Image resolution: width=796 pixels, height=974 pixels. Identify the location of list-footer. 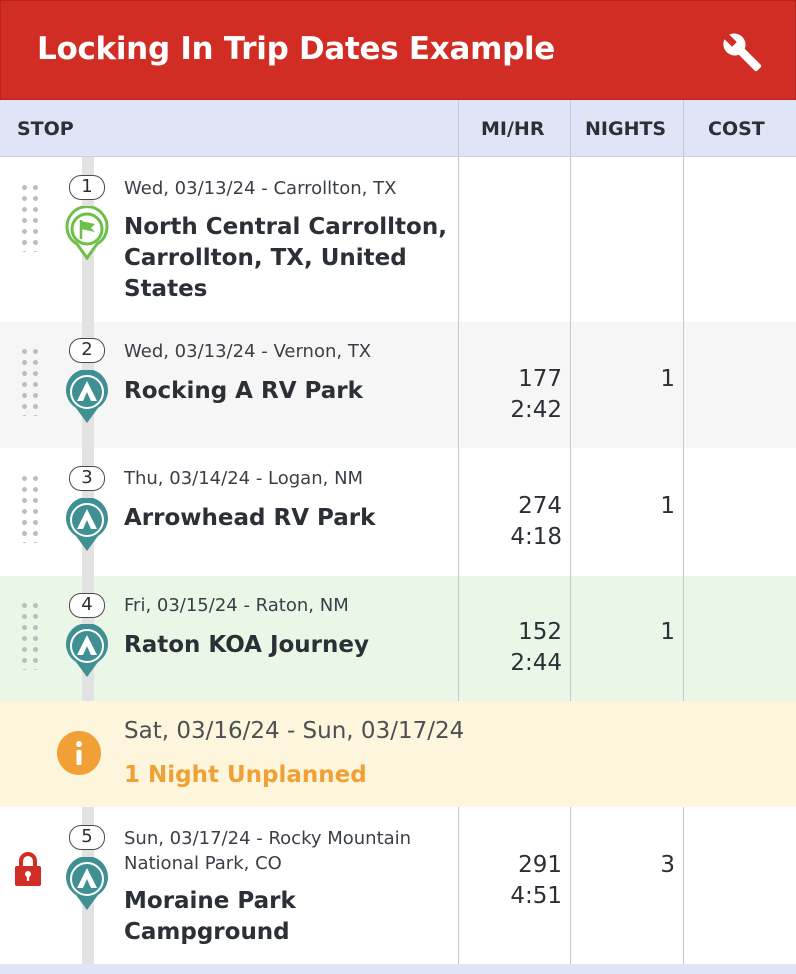
(398, 969).